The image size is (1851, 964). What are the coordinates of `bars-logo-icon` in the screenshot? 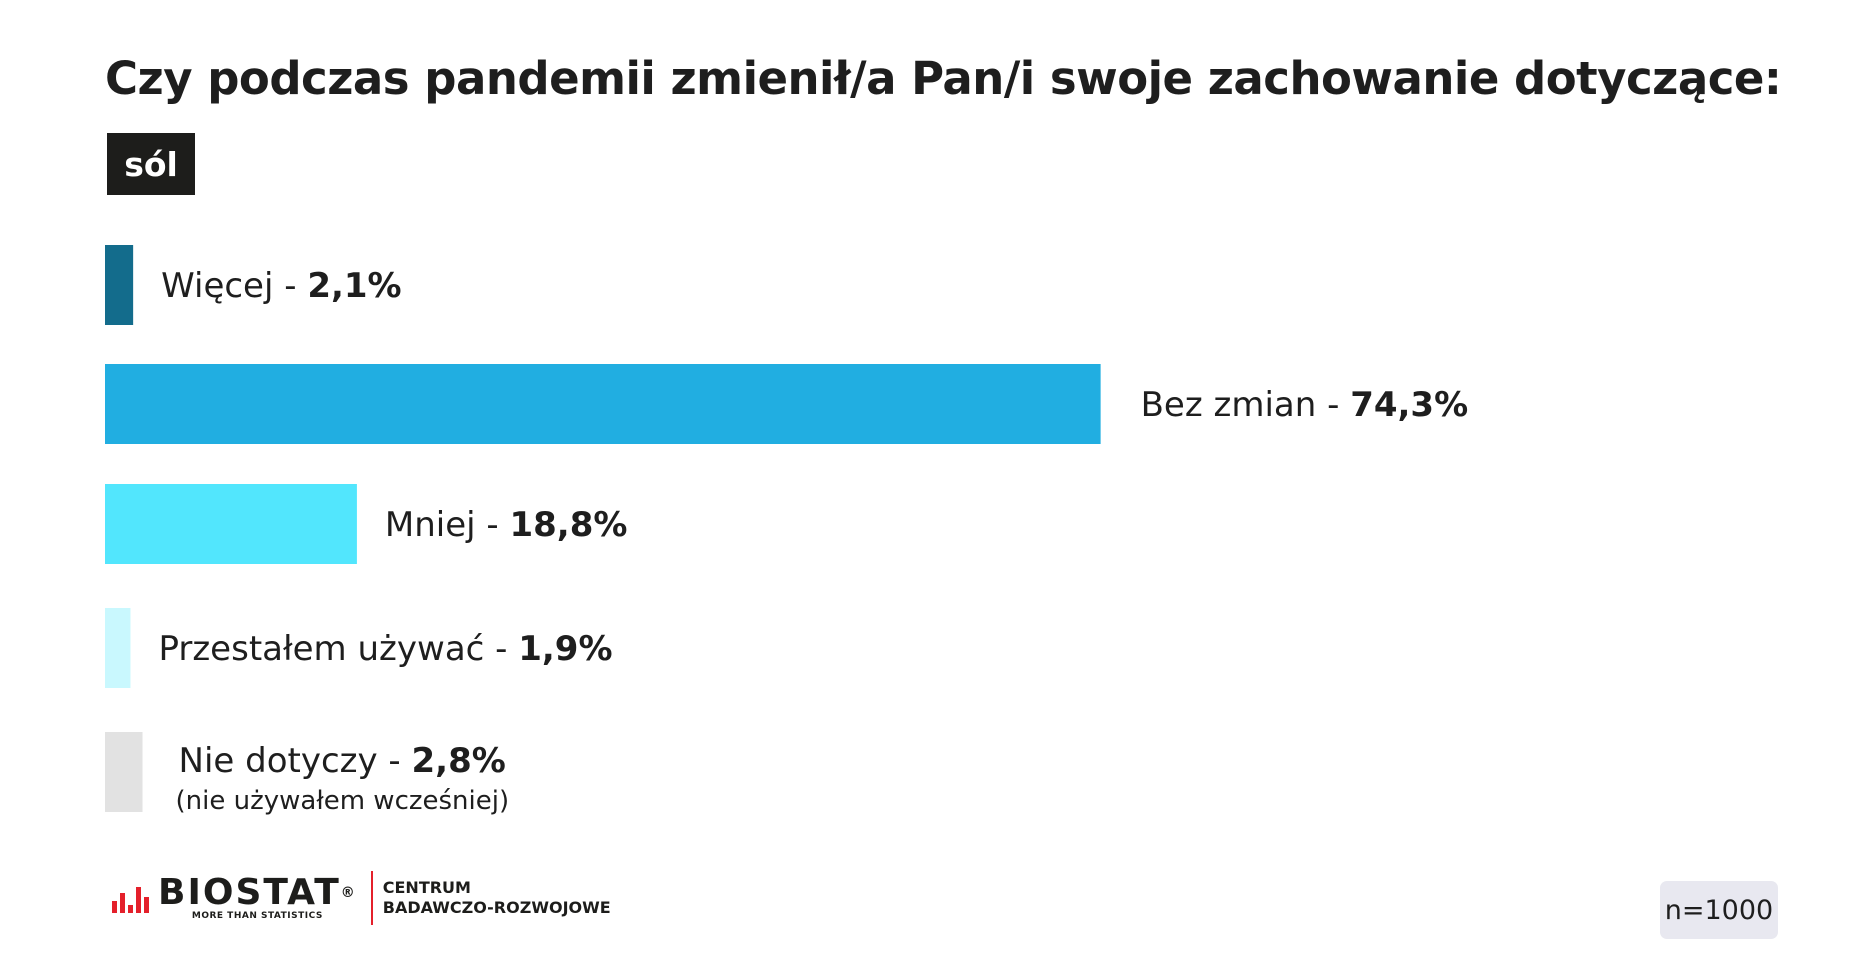 It's located at (130, 898).